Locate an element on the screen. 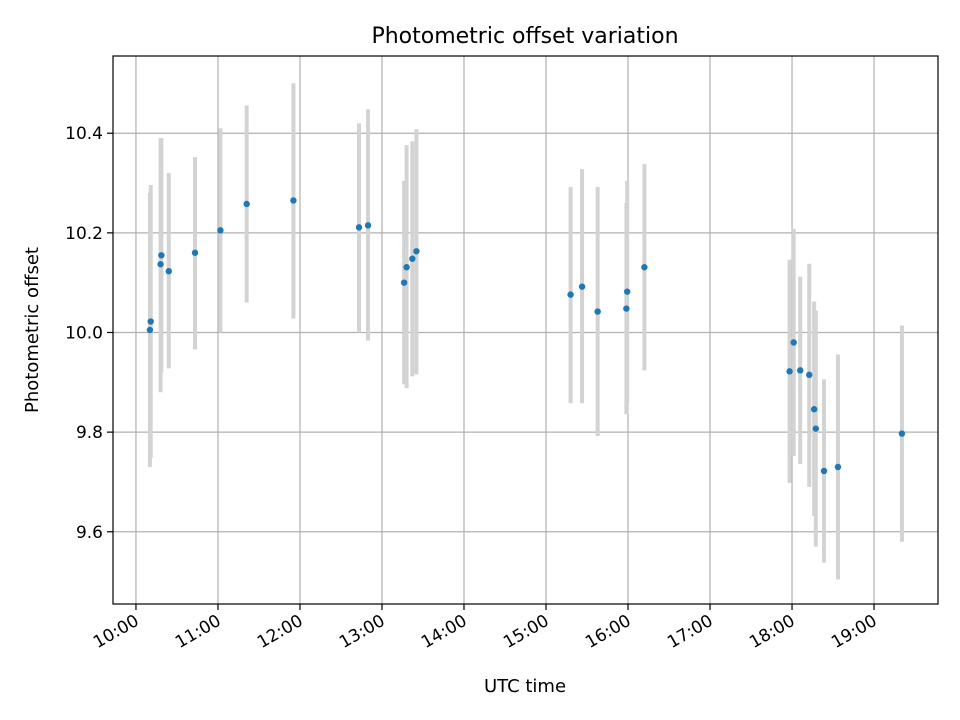 Image resolution: width=960 pixels, height=720 pixels. y-tick-label: 10.4 is located at coordinates (84, 134).